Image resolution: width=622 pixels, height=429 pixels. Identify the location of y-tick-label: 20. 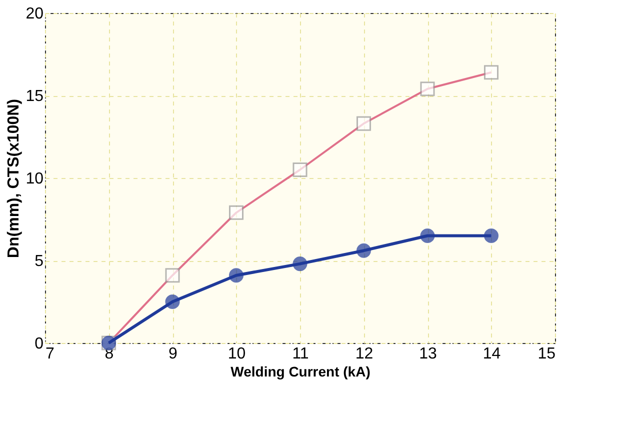
(35, 14).